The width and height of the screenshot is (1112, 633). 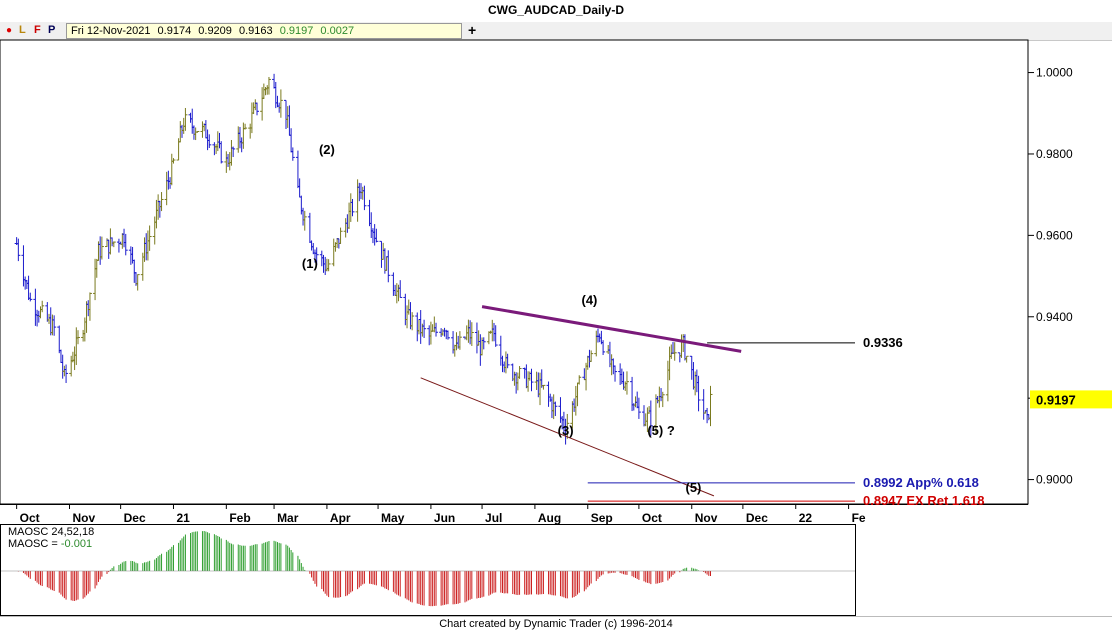 What do you see at coordinates (76, 544) in the screenshot?
I see `osc-value: -0.001` at bounding box center [76, 544].